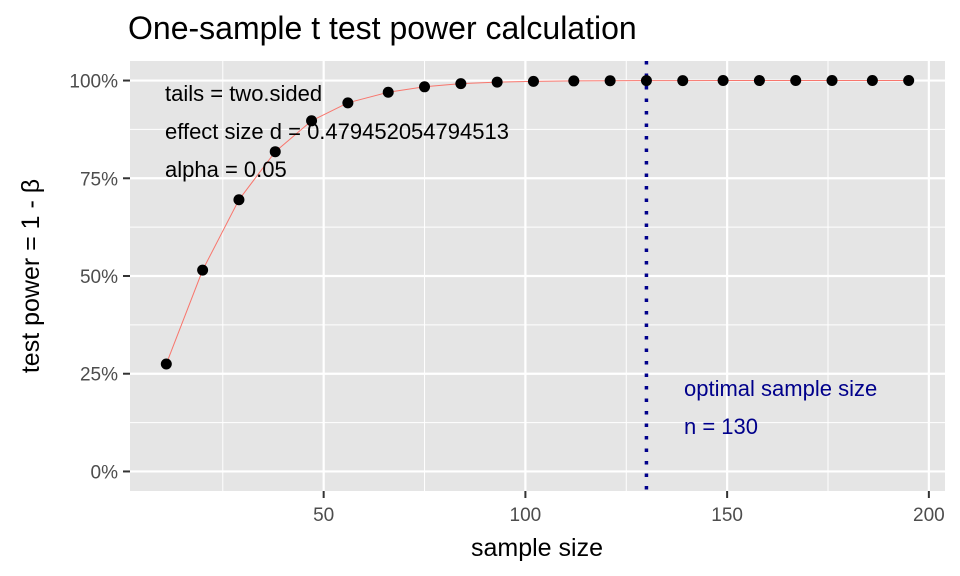  Describe the element at coordinates (629, 508) in the screenshot. I see `x-axis-ticks: 50 100 150 200` at that location.